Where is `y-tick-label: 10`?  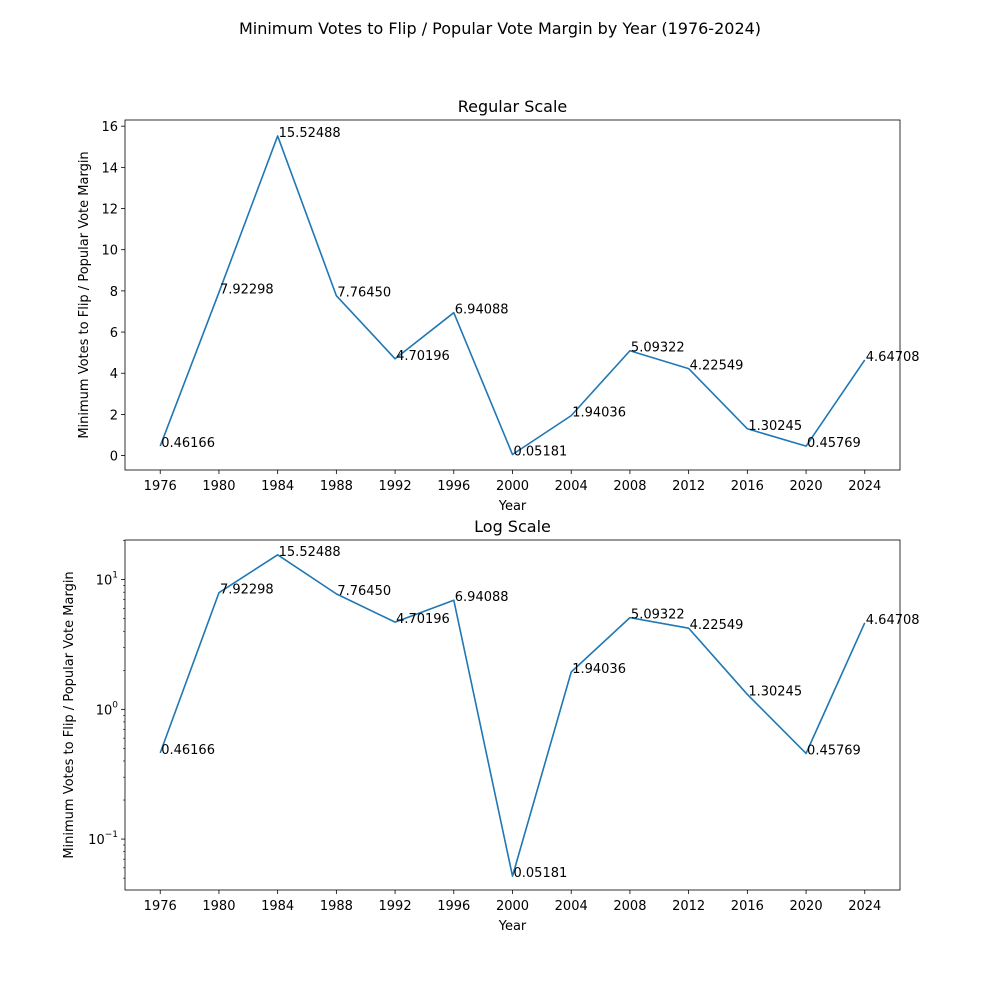 y-tick-label: 10 is located at coordinates (109, 251).